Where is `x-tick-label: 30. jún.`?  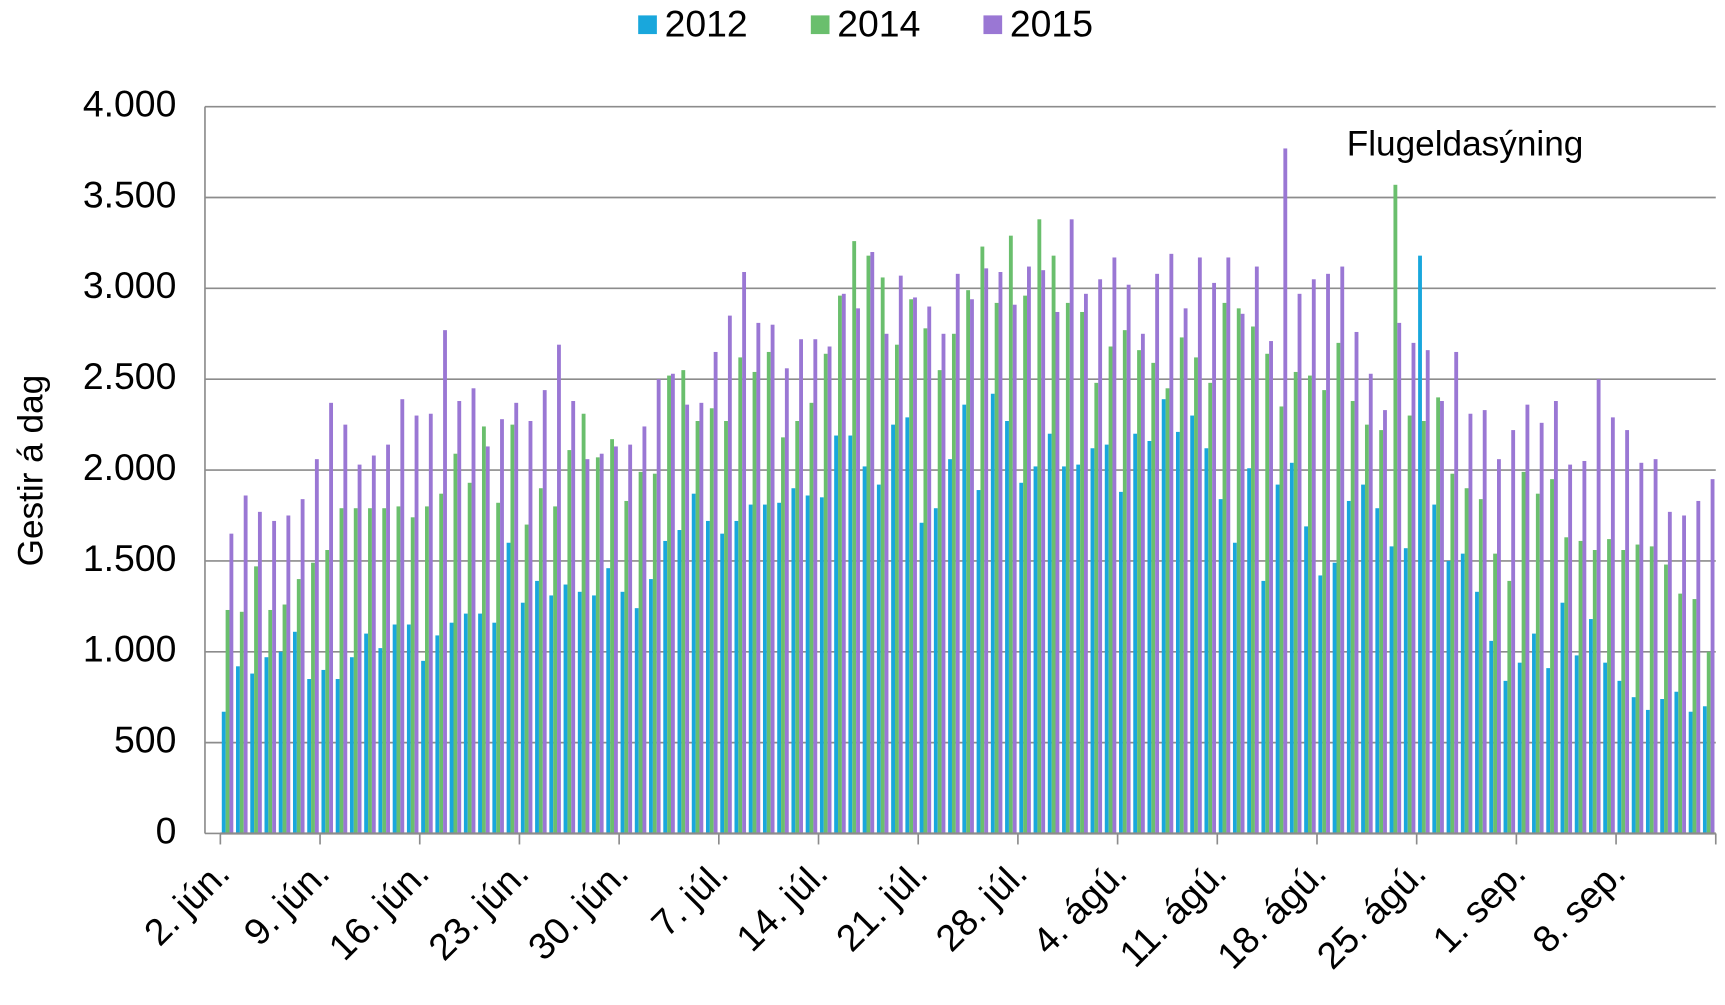
x-tick-label: 30. jún. is located at coordinates (578, 910).